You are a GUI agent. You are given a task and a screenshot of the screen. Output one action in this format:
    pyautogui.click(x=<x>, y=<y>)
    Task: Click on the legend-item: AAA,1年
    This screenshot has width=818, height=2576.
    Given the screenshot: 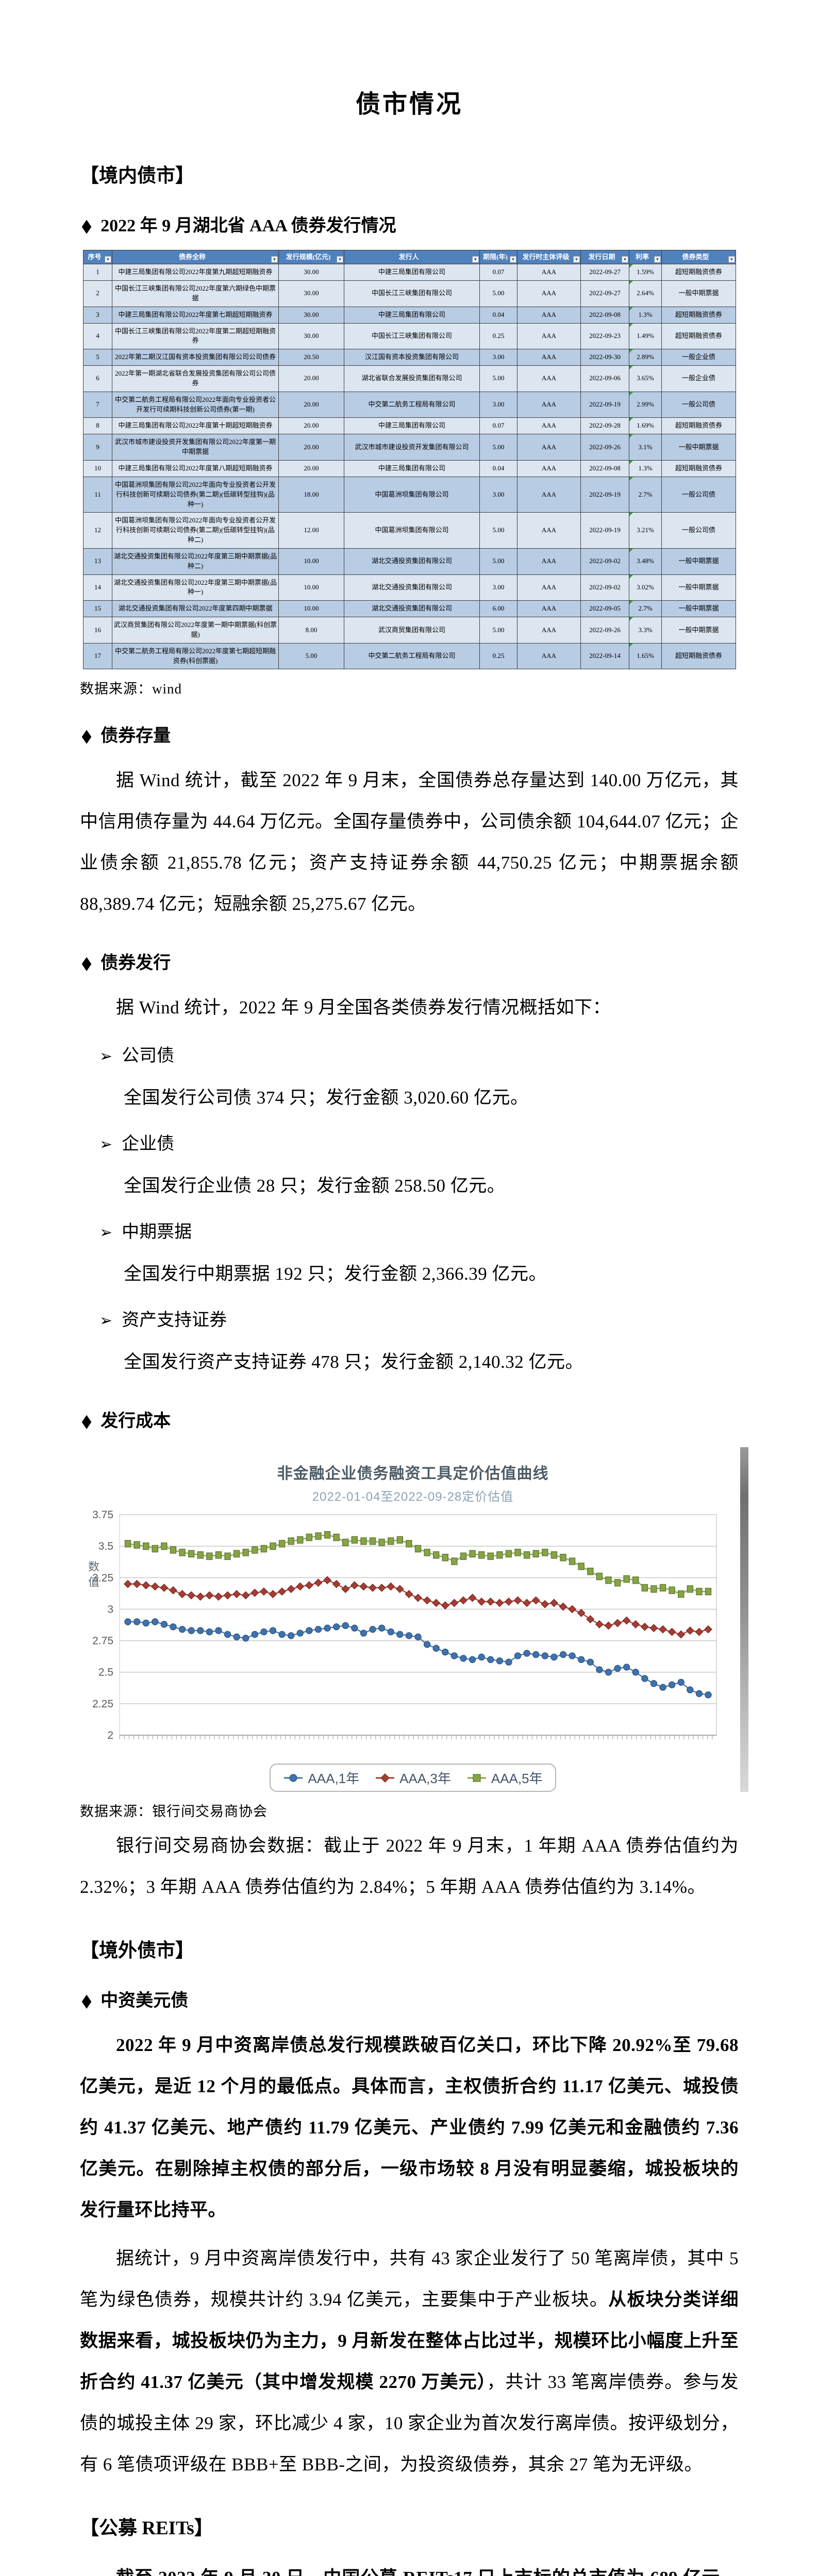 What is the action you would take?
    pyautogui.click(x=321, y=1777)
    